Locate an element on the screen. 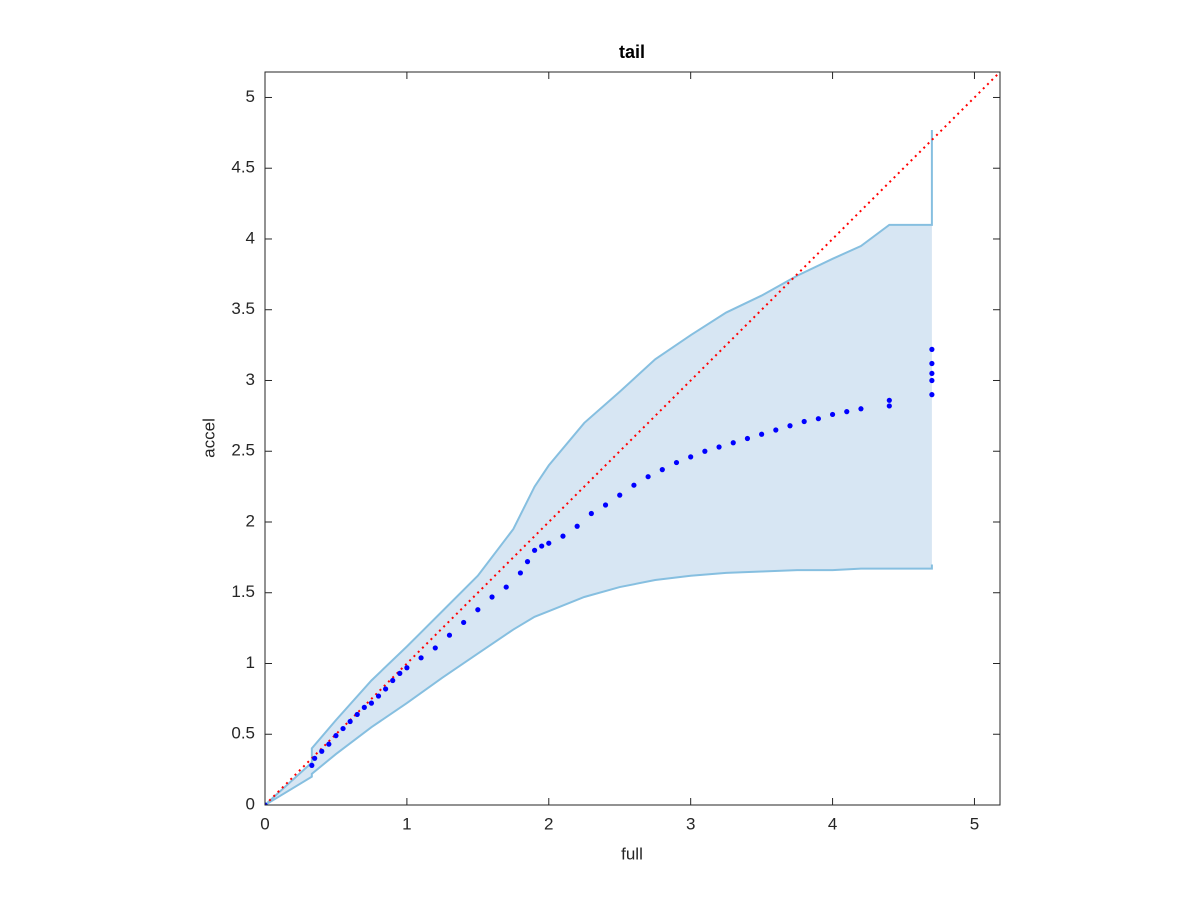 The height and width of the screenshot is (900, 1200). y-tick-label: 4 is located at coordinates (250, 237).